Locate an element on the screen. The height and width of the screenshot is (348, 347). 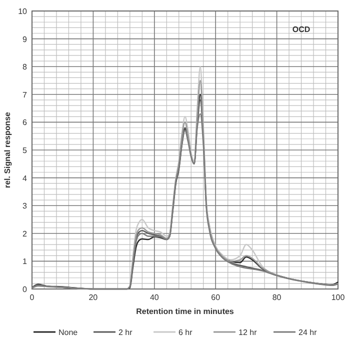
x-tick-label: 80 is located at coordinates (277, 297).